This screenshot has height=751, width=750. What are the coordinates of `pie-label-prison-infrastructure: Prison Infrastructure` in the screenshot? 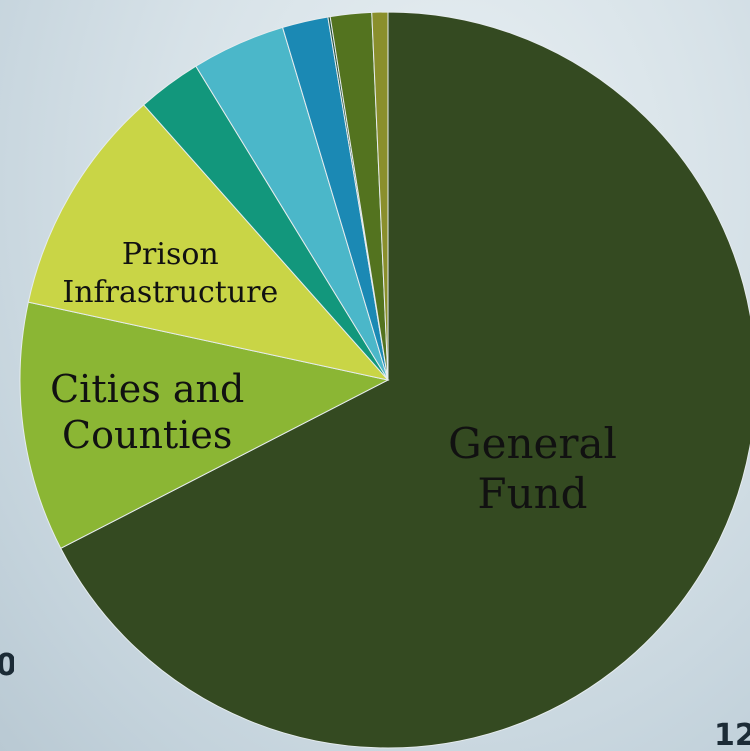 It's located at (170, 273).